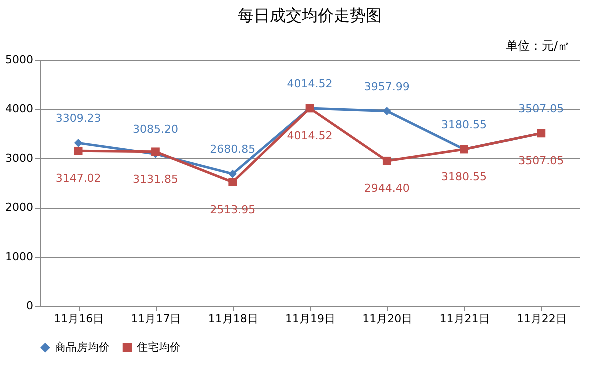 The width and height of the screenshot is (600, 365). What do you see at coordinates (20, 60) in the screenshot?
I see `y-tick-label: 5000` at bounding box center [20, 60].